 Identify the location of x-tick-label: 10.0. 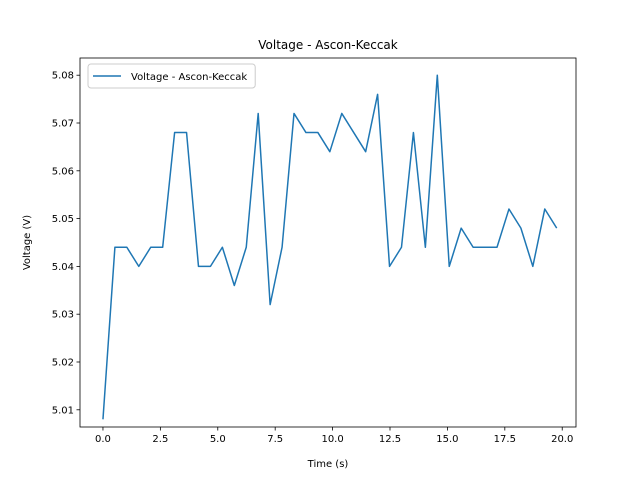
(332, 439).